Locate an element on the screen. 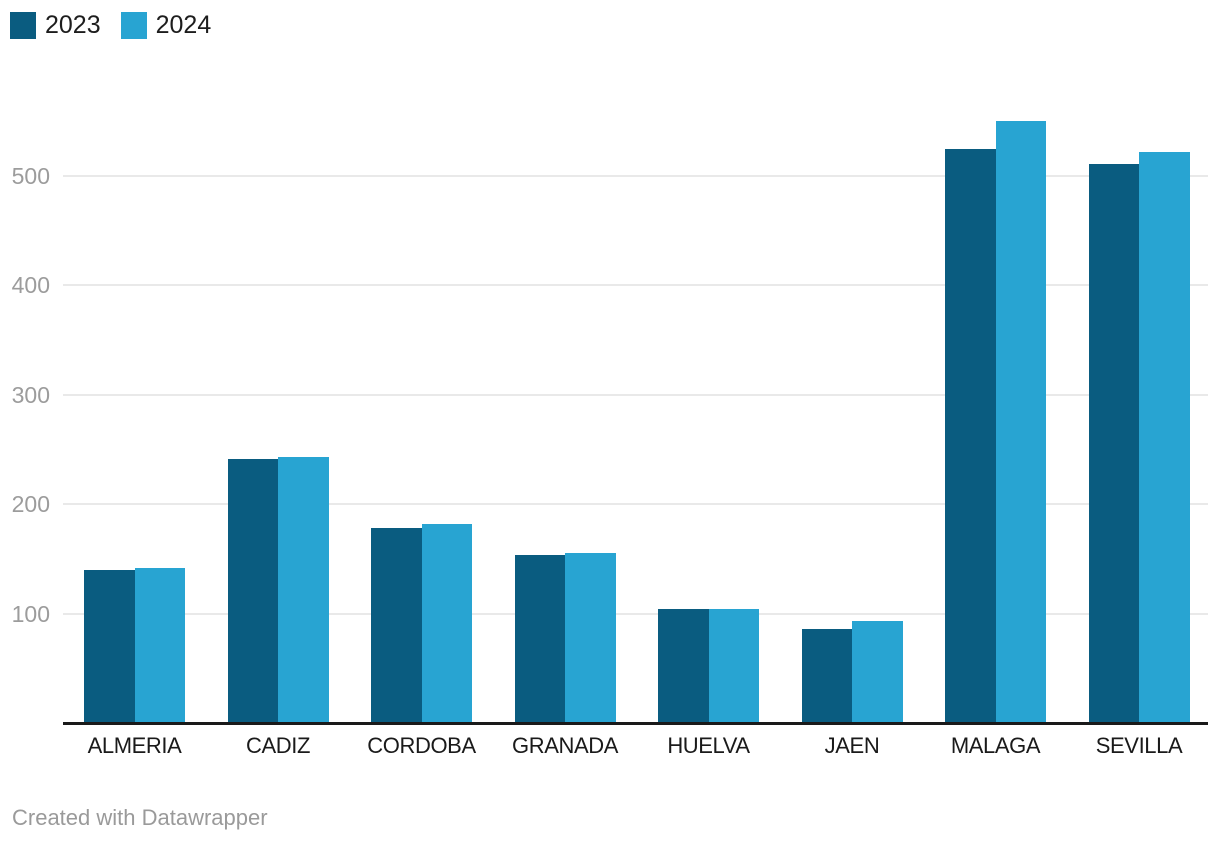 The height and width of the screenshot is (844, 1220). y-tick-label-400: 400 is located at coordinates (30, 285).